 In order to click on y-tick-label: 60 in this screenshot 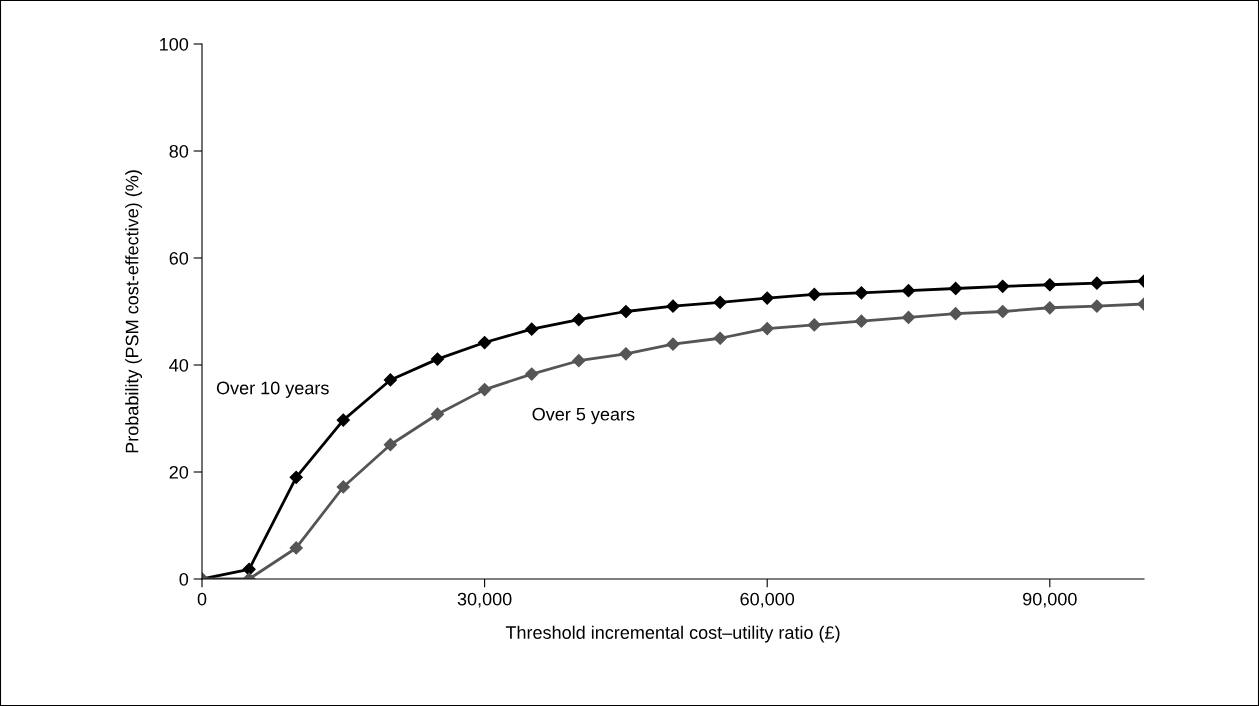, I will do `click(179, 258)`.